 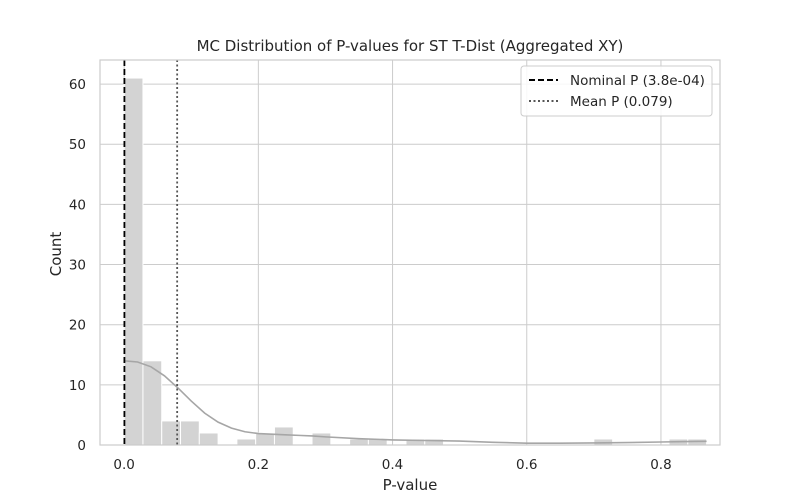 What do you see at coordinates (77, 145) in the screenshot?
I see `y-tick-label: 50` at bounding box center [77, 145].